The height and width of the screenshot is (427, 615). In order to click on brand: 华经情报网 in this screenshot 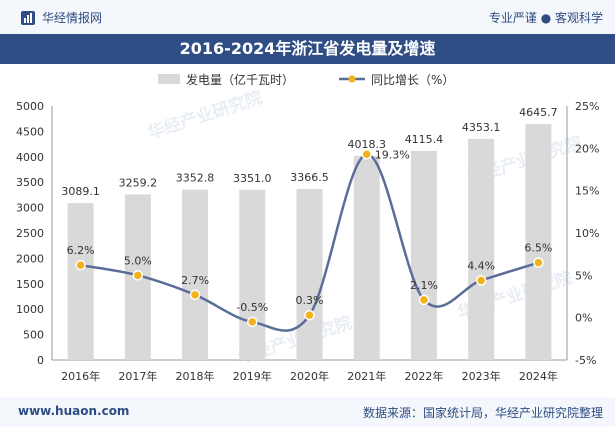, I will do `click(61, 17)`.